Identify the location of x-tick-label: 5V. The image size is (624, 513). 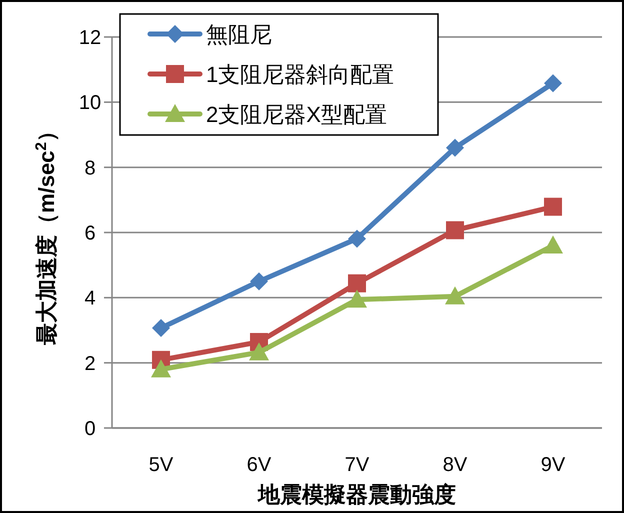
(161, 465).